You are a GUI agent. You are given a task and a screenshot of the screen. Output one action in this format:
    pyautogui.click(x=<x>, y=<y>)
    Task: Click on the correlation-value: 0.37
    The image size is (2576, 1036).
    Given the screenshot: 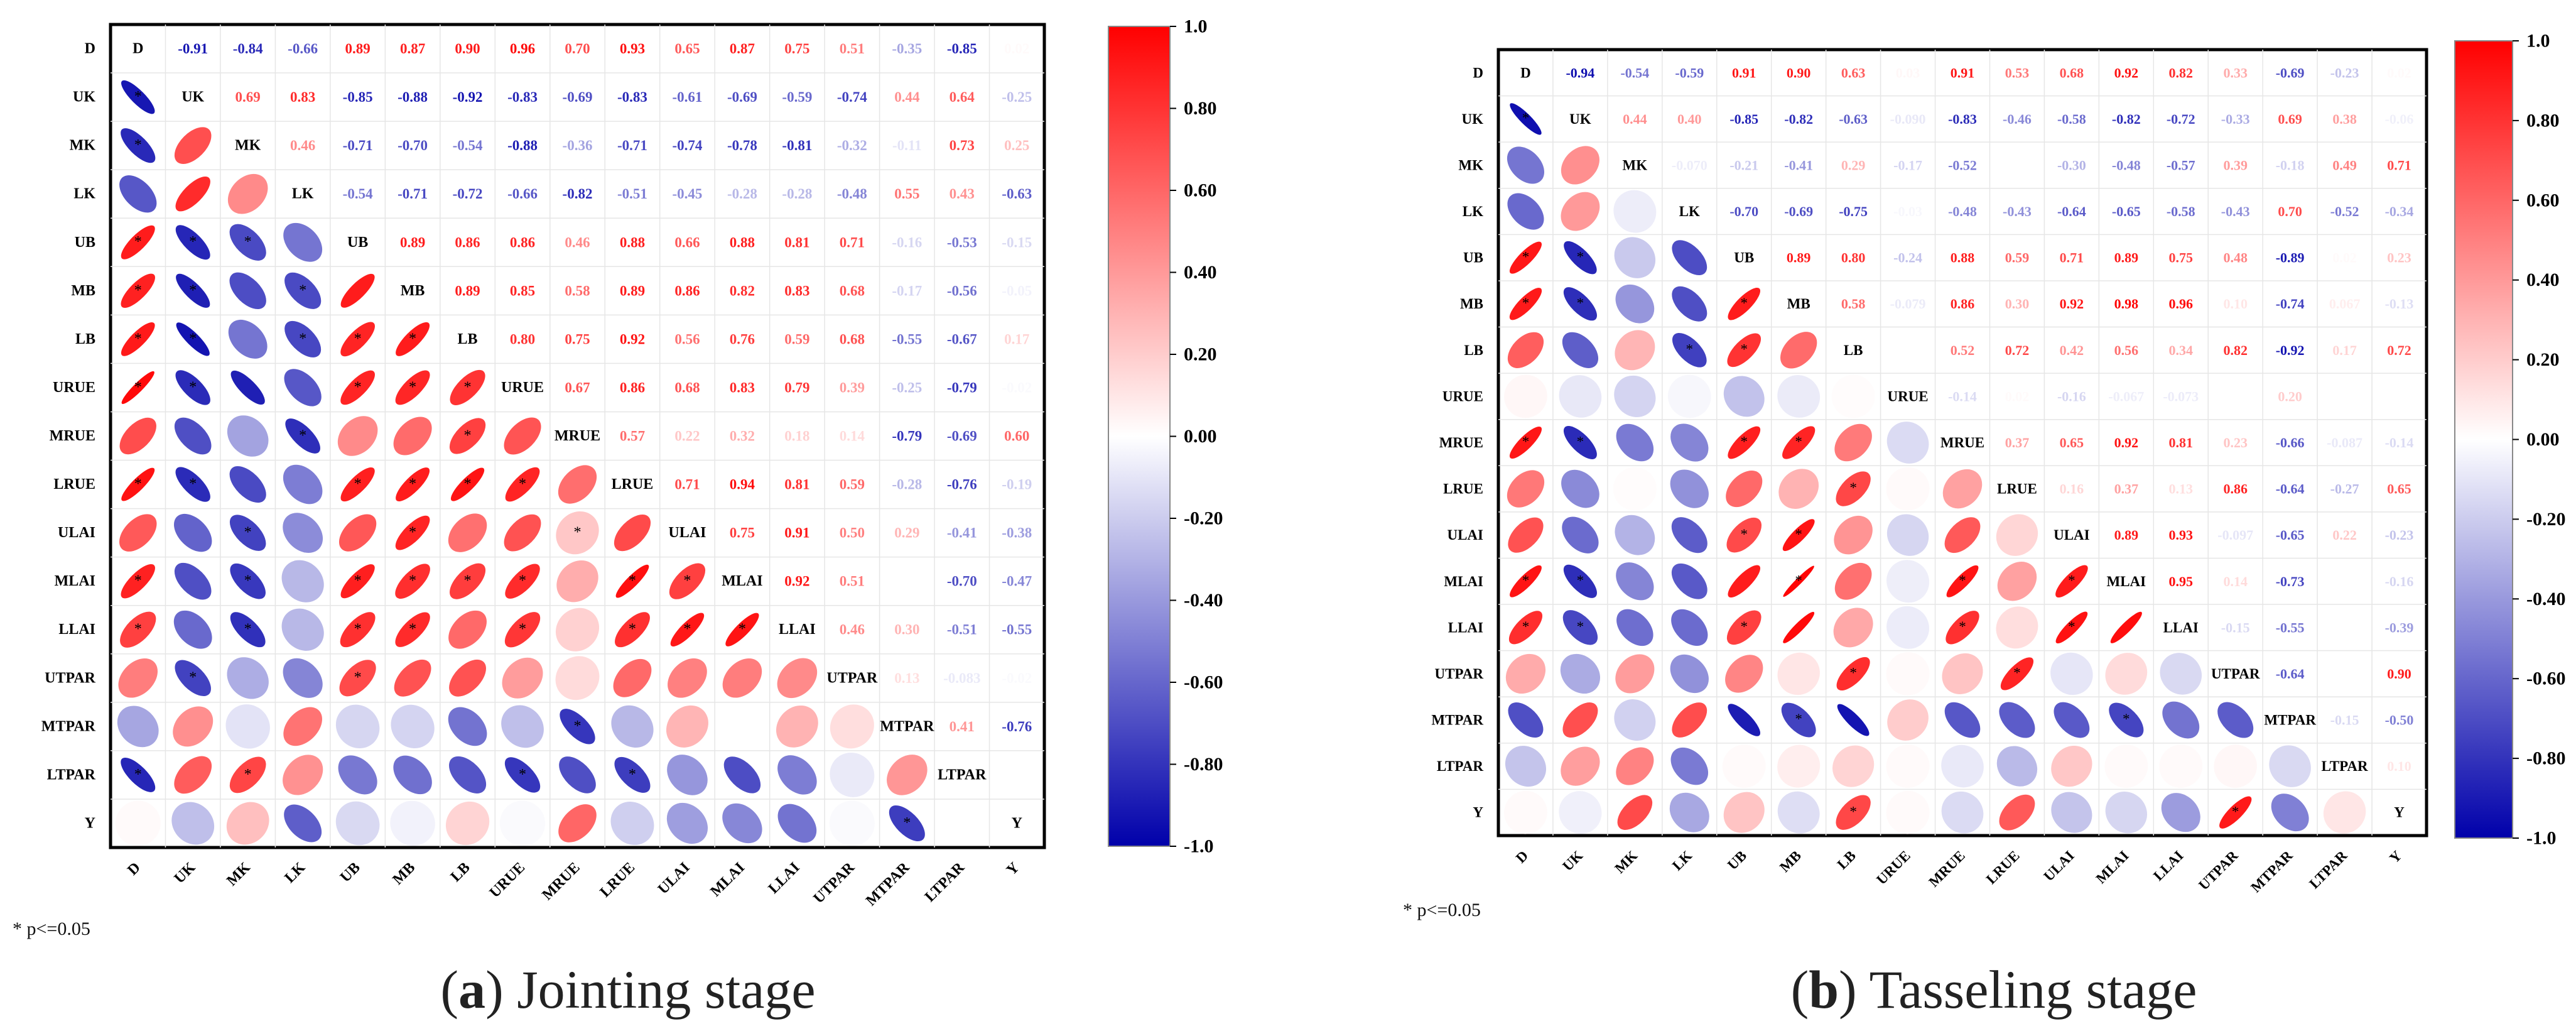 What is the action you would take?
    pyautogui.click(x=2018, y=442)
    